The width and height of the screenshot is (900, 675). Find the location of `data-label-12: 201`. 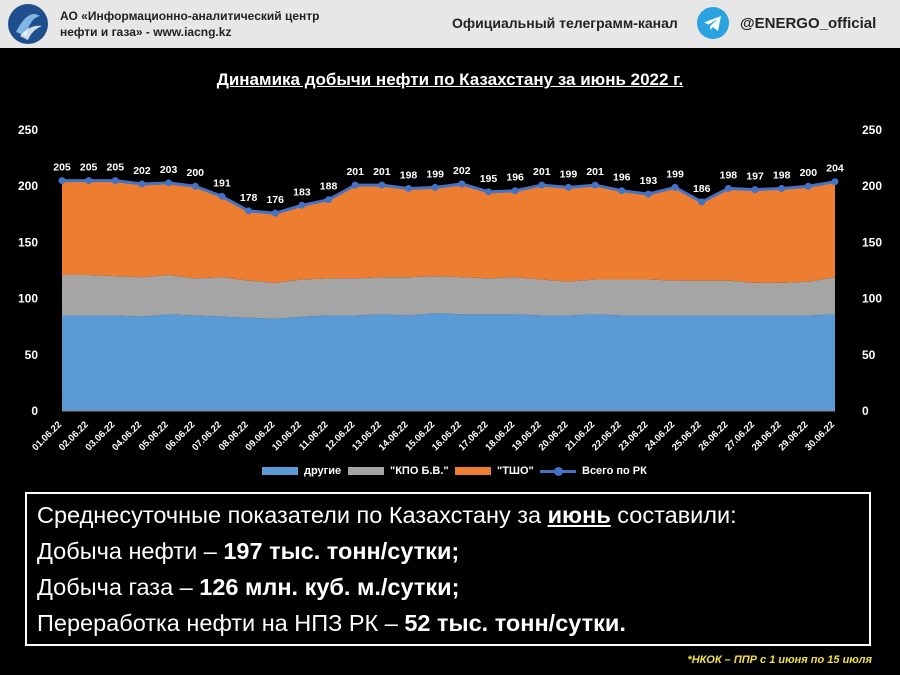

data-label-12: 201 is located at coordinates (355, 172).